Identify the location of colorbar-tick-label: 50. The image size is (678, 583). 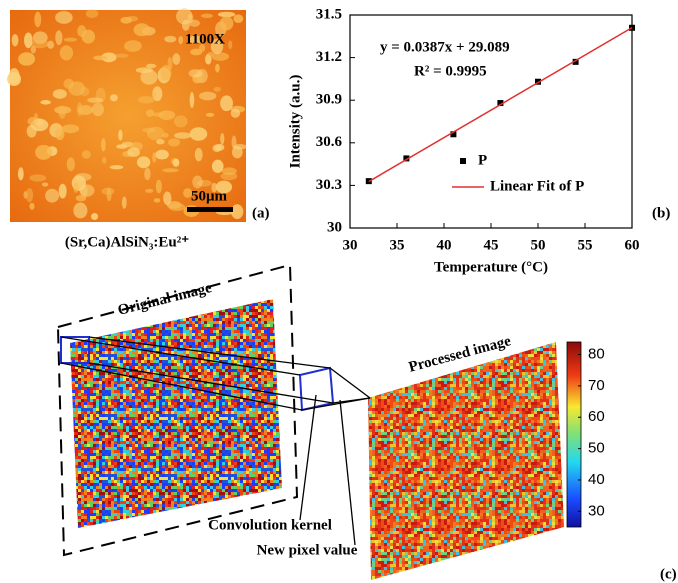
(596, 448).